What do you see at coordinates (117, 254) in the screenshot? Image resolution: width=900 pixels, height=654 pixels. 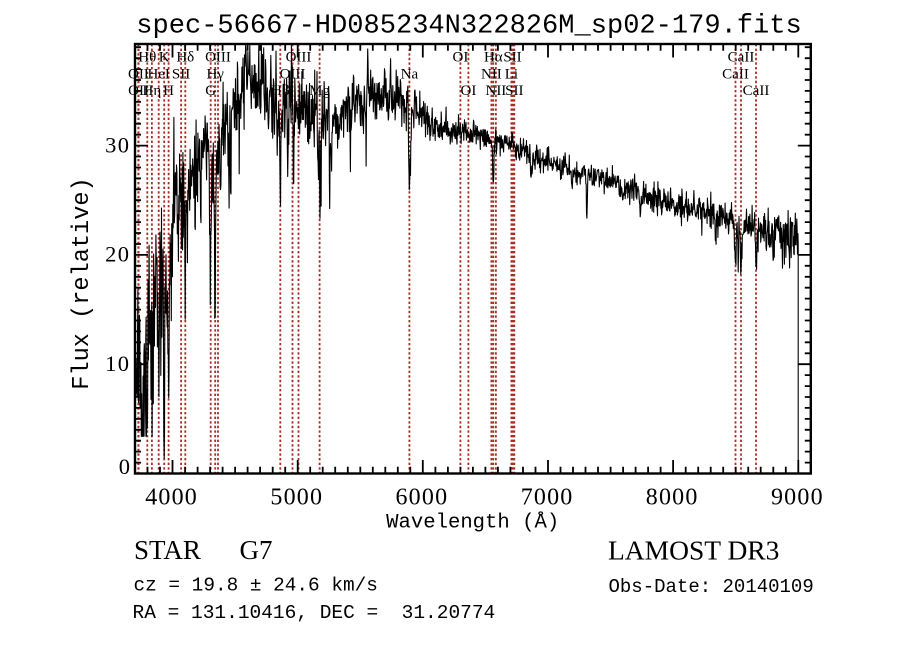 I see `svg-text: 20` at bounding box center [117, 254].